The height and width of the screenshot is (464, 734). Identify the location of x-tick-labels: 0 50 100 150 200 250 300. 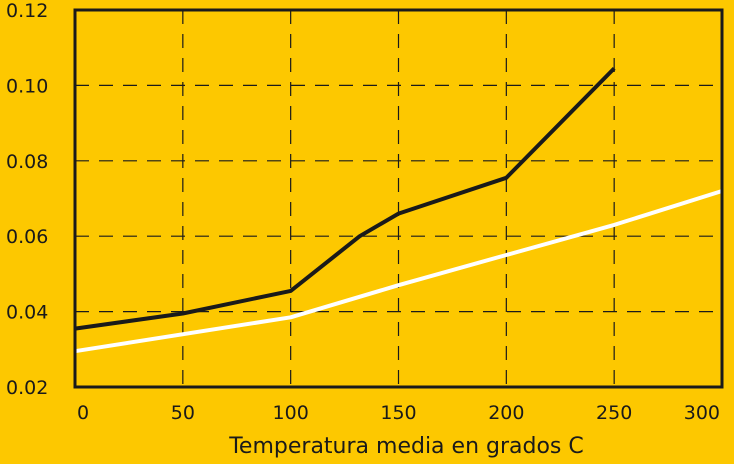
(398, 413).